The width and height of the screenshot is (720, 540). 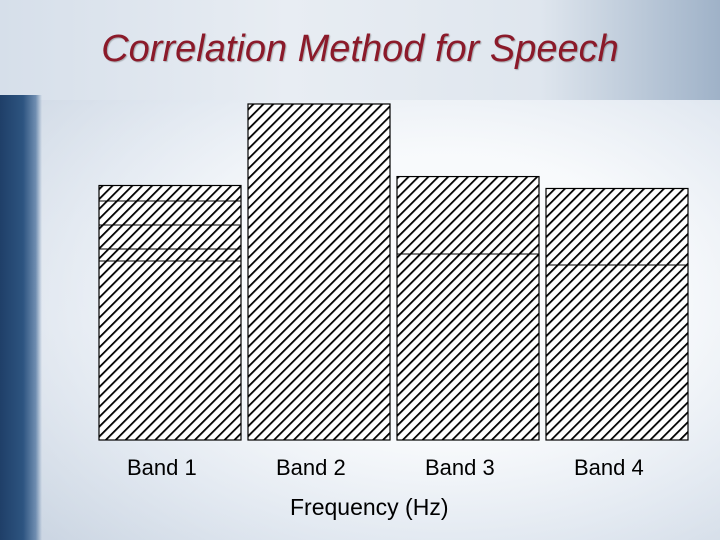 I want to click on x-tick-label: Band 1, so click(x=162, y=467).